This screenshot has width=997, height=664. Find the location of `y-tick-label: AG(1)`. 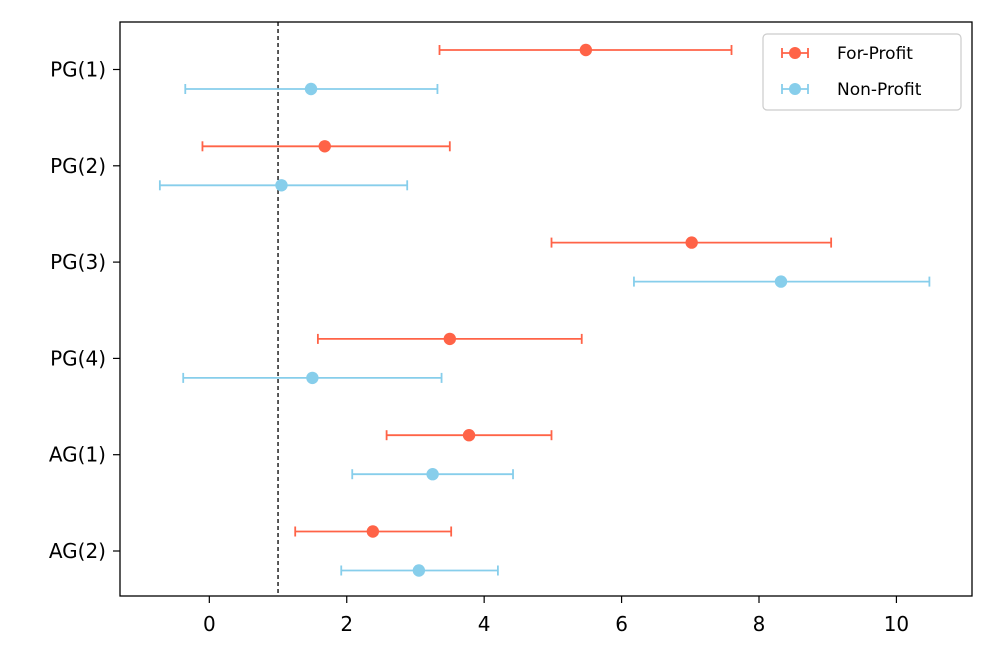

y-tick-label: AG(1) is located at coordinates (77, 455).